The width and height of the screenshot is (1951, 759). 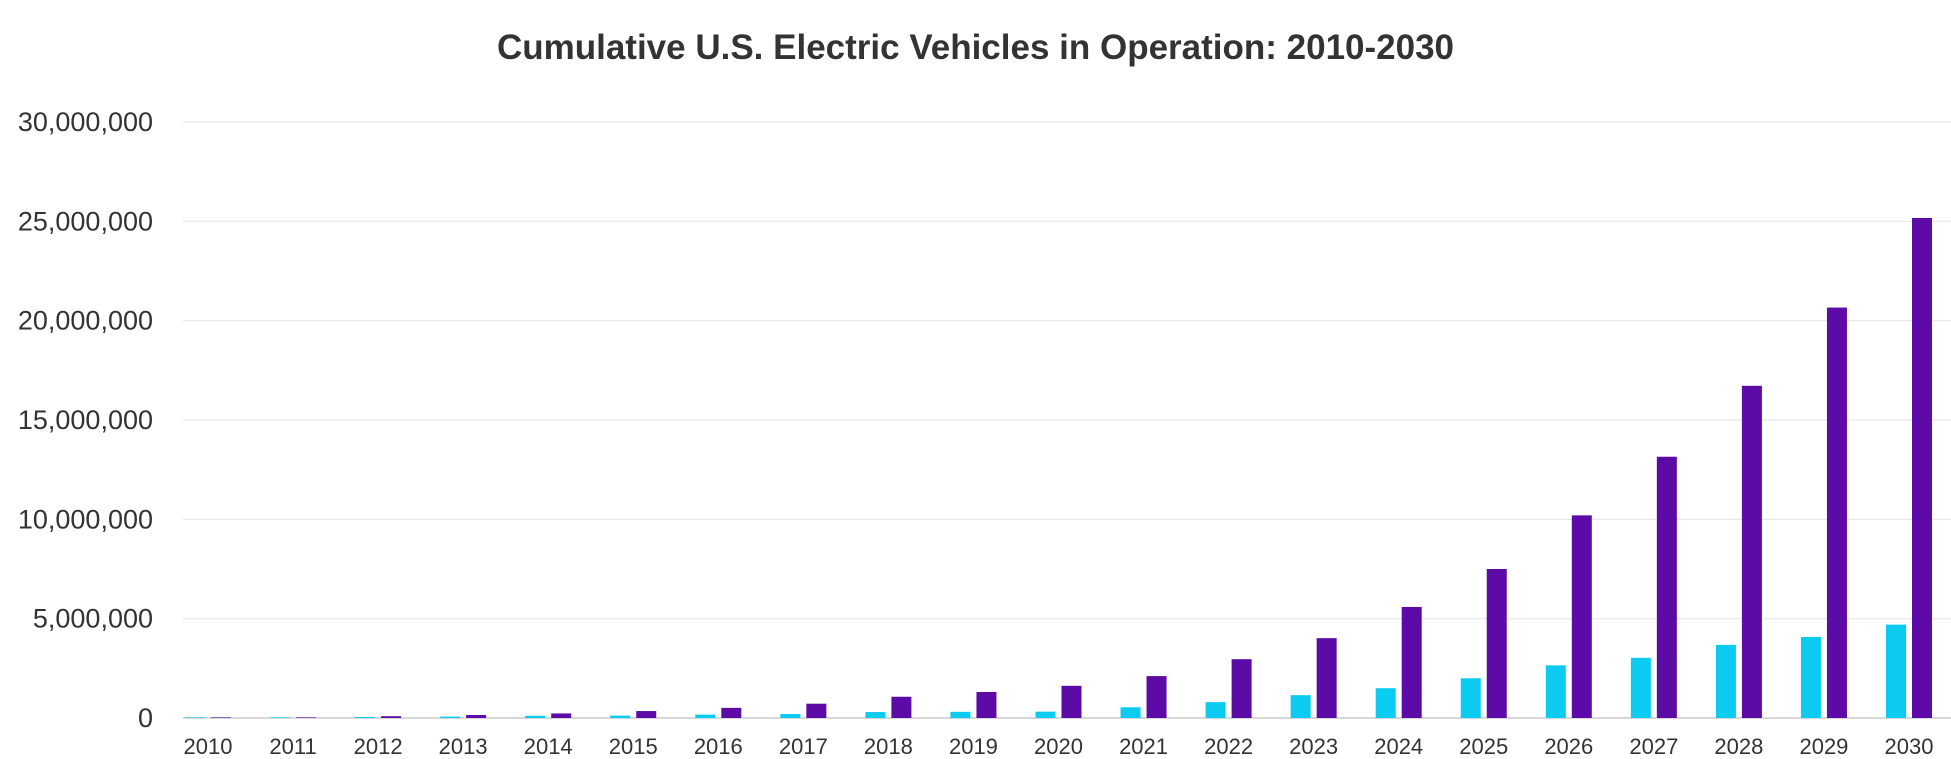 What do you see at coordinates (280, 717) in the screenshot?
I see `bar-series-1-2011` at bounding box center [280, 717].